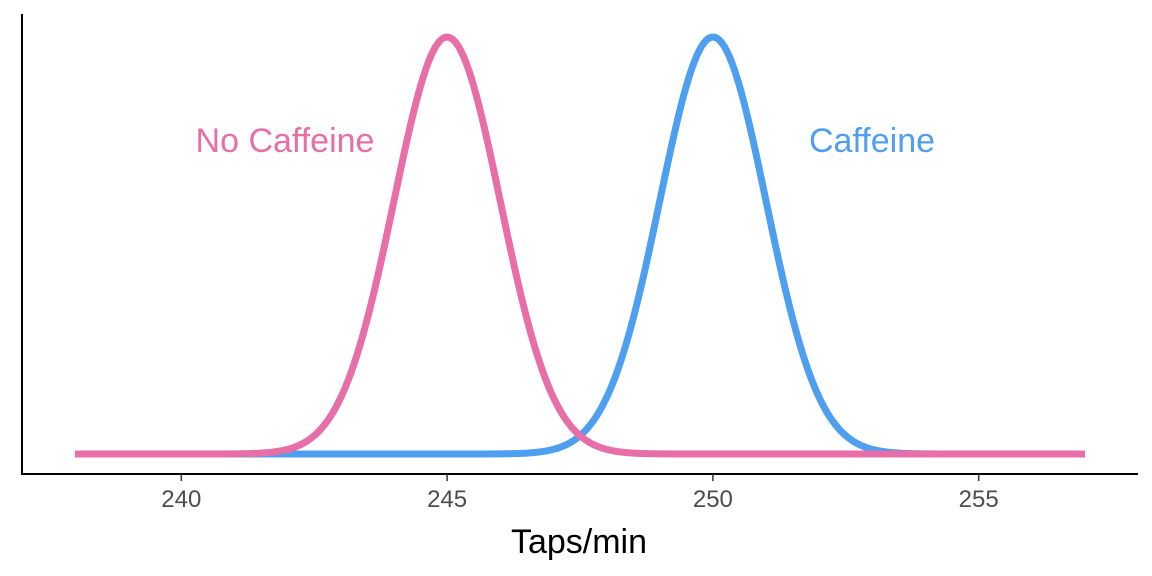 The width and height of the screenshot is (1152, 576). What do you see at coordinates (579, 542) in the screenshot?
I see `x-axis-title: Taps/min` at bounding box center [579, 542].